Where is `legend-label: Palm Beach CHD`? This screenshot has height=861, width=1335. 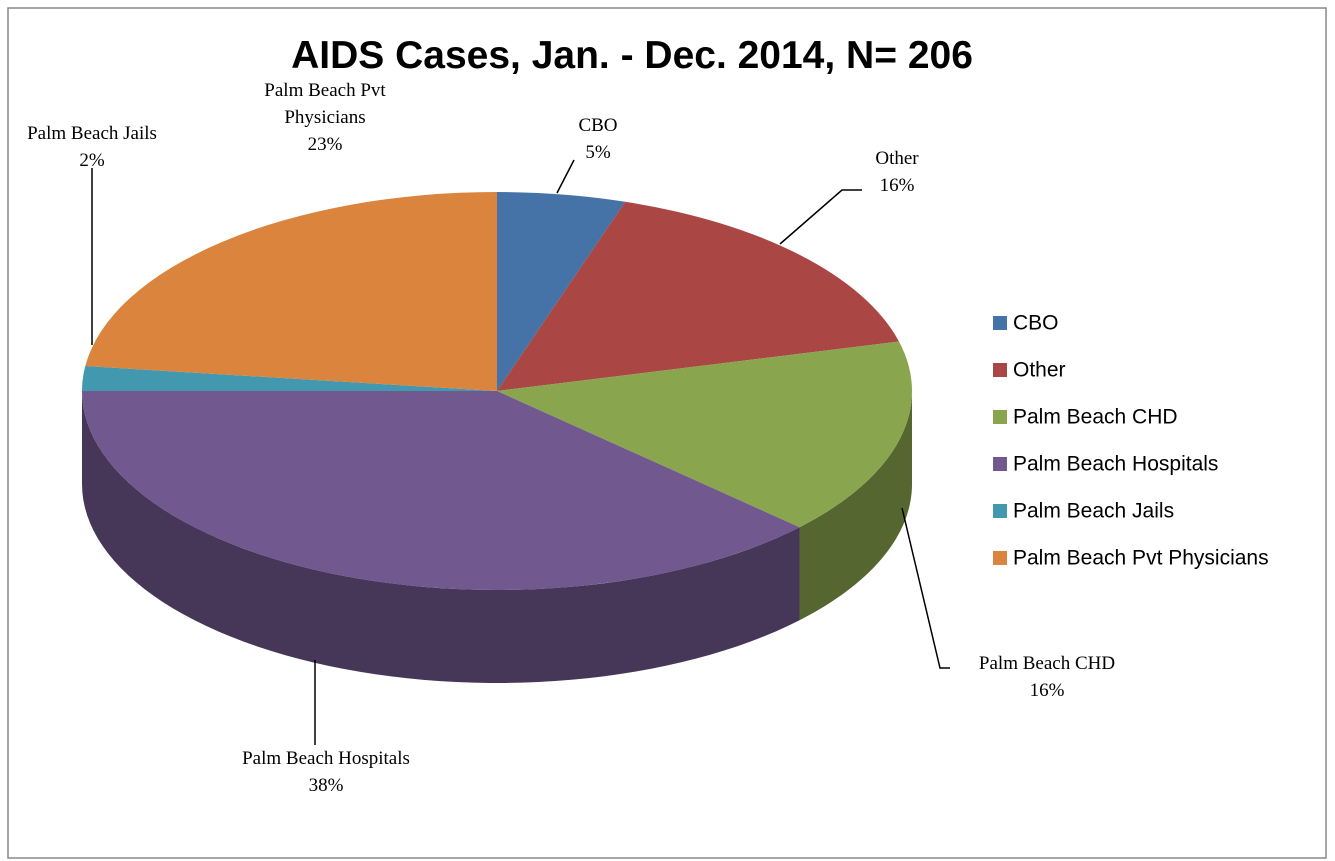
legend-label: Palm Beach CHD is located at coordinates (1095, 417).